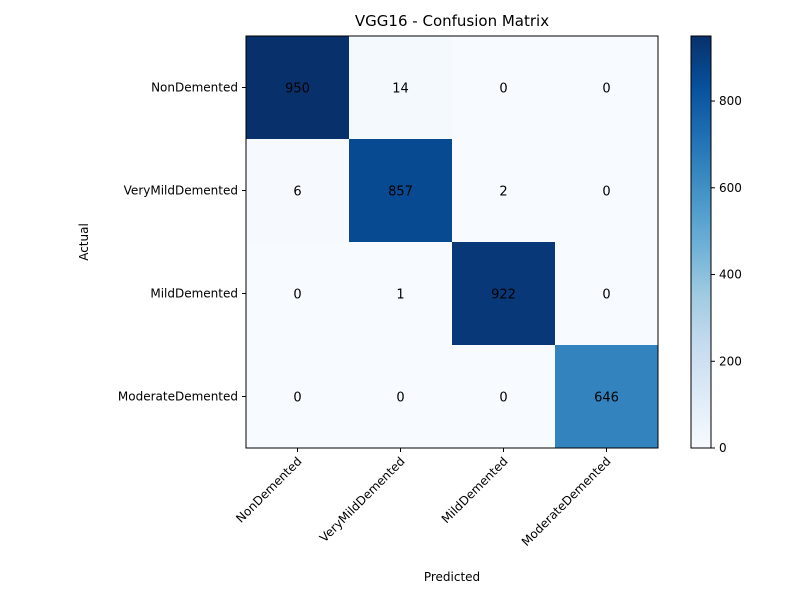 The image size is (800, 600). I want to click on colorbar-tick-label: 200, so click(730, 361).